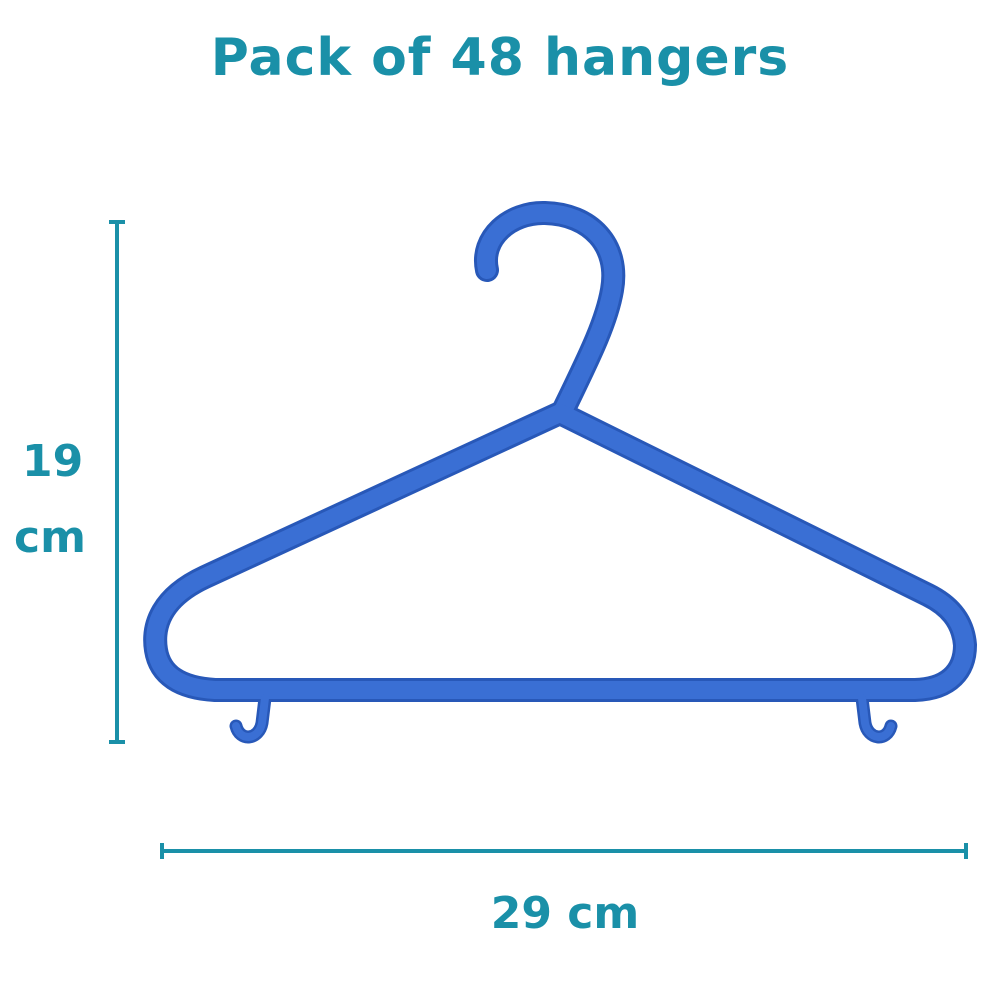 This screenshot has width=1000, height=1000. I want to click on page-title: Pack of 48 hangers, so click(500, 58).